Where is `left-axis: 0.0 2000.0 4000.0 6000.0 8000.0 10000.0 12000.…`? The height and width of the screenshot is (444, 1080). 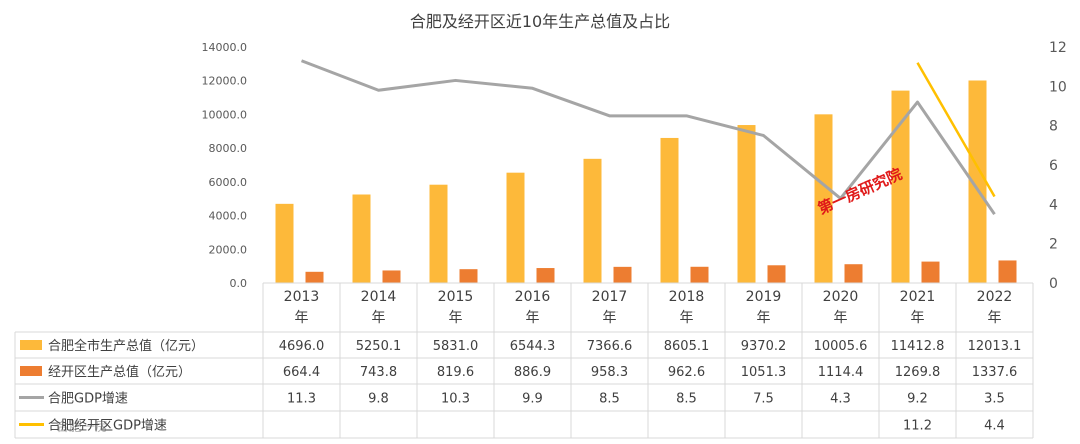 left-axis: 0.0 2000.0 4000.0 6000.0 8000.0 10000.0 12000.… is located at coordinates (225, 165).